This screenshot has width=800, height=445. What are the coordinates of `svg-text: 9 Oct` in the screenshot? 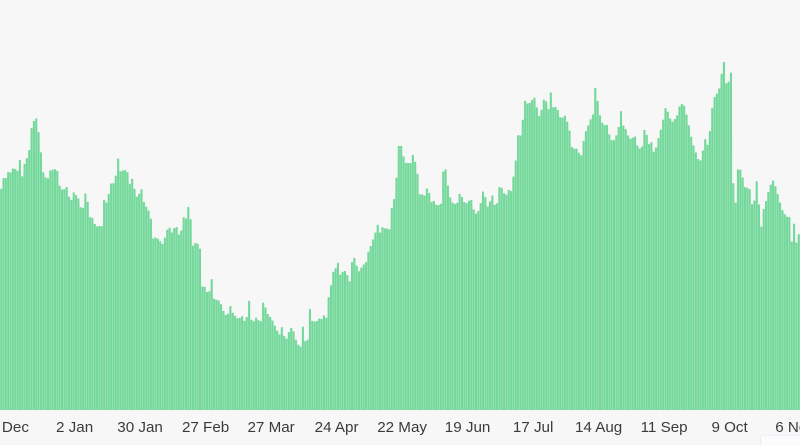 It's located at (729, 427).